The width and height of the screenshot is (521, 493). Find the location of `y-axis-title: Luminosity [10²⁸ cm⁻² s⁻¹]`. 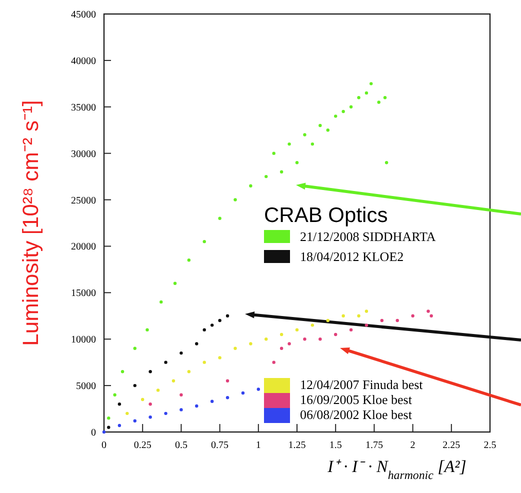

y-axis-title: Luminosity [10²⁸ cm⁻² s⁻¹] is located at coordinates (30, 223).